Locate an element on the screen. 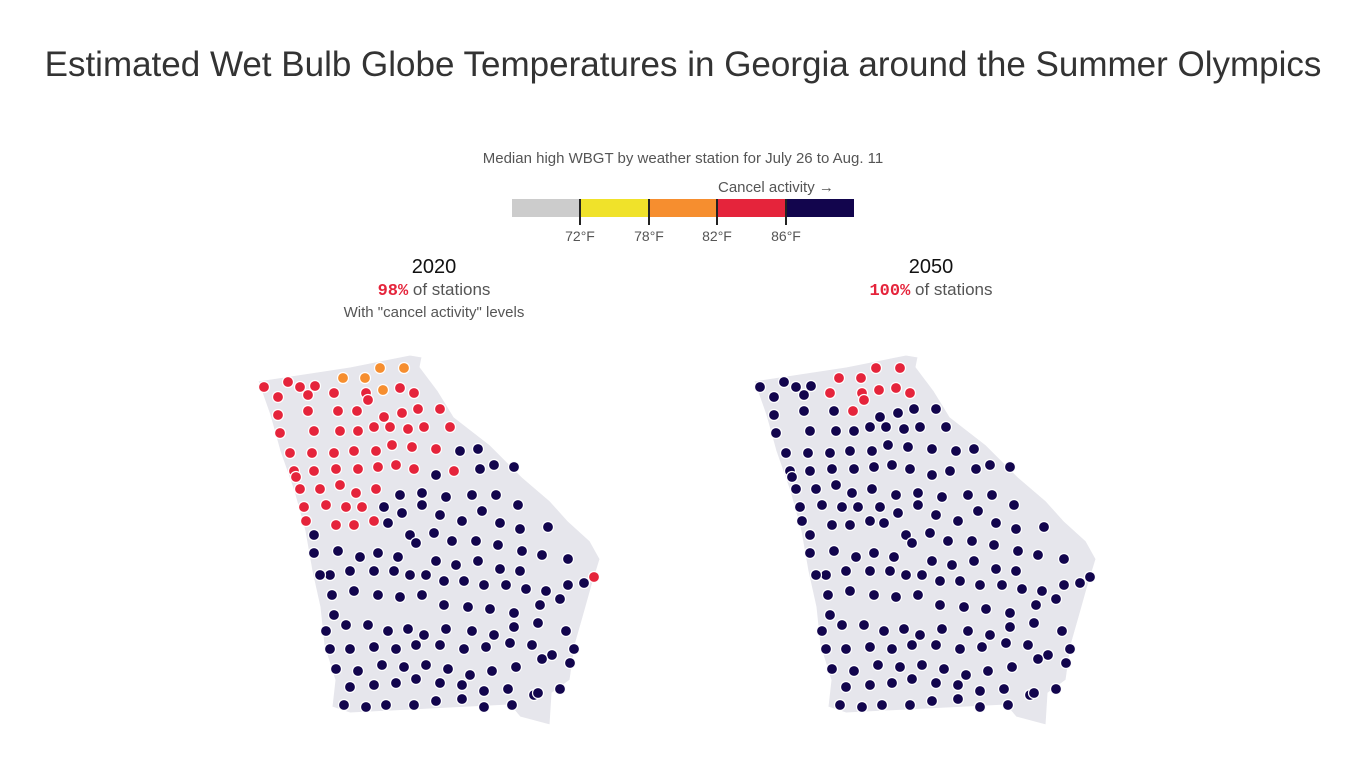 Image resolution: width=1366 pixels, height=768 pixels. panel-year: 2050 is located at coordinates (931, 267).